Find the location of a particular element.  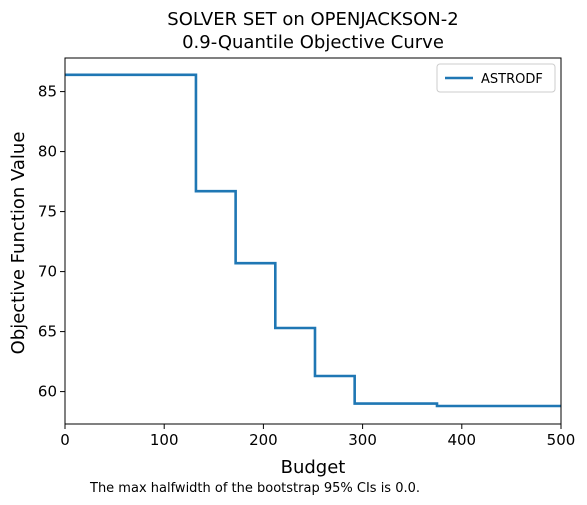

x-tick-label: 0 is located at coordinates (65, 440).